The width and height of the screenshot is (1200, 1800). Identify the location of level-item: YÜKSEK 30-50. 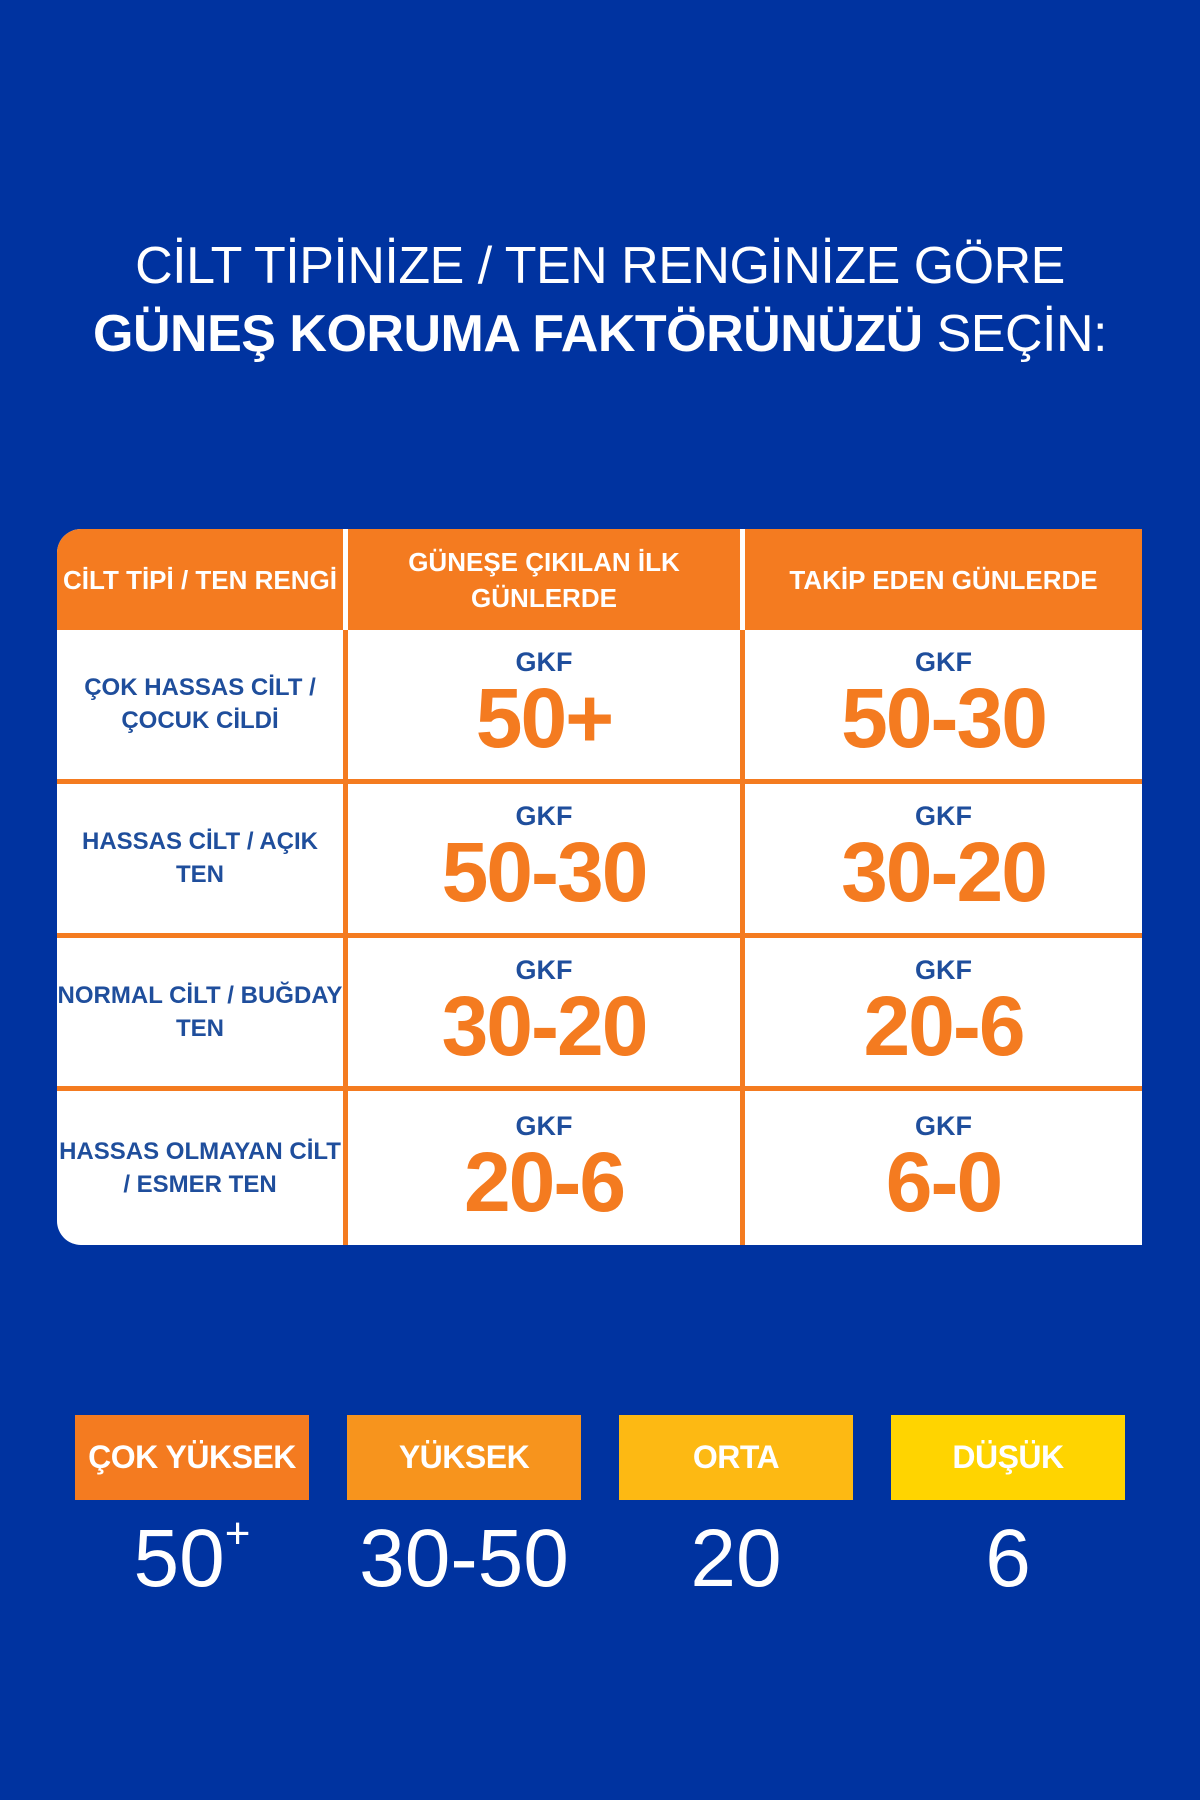
(464, 1509).